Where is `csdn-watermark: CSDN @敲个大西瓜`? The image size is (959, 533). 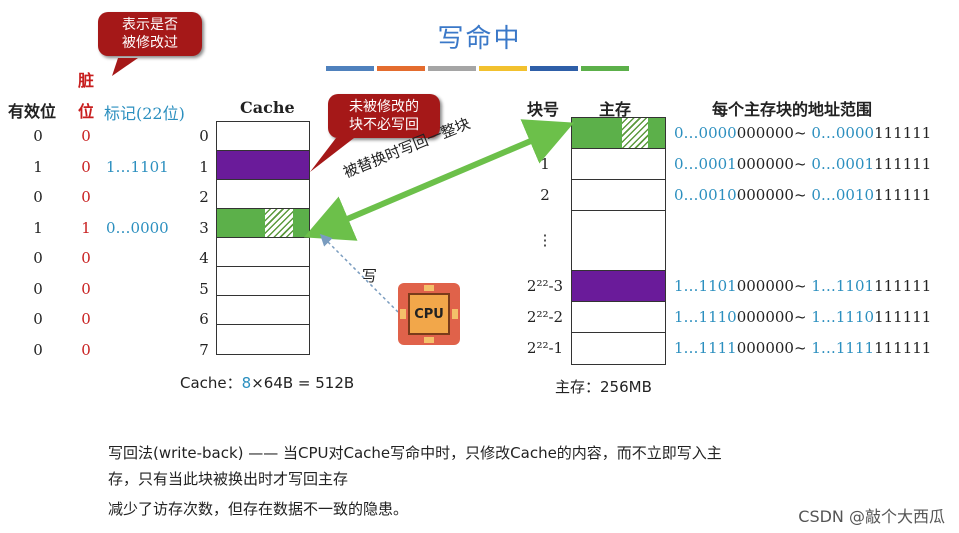 csdn-watermark: CSDN @敲个大西瓜 is located at coordinates (871, 516).